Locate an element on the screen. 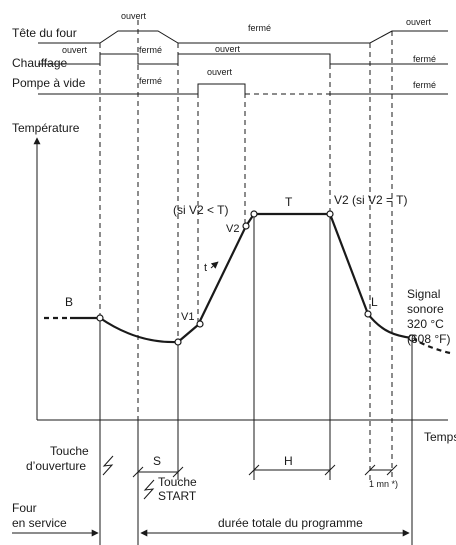 This screenshot has height=545, width=456. curve-drying is located at coordinates (139, 330).